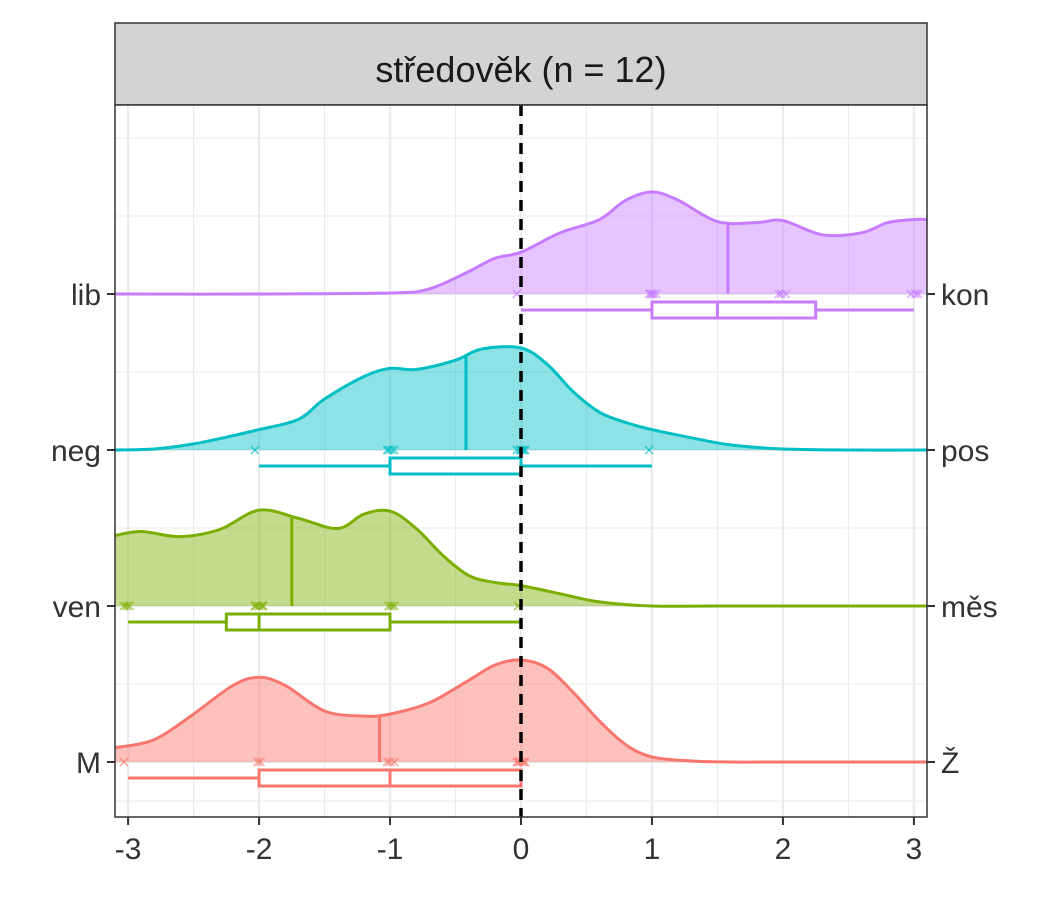 Image resolution: width=1050 pixels, height=900 pixels. I want to click on y-tick-label-left: ven, so click(77, 607).